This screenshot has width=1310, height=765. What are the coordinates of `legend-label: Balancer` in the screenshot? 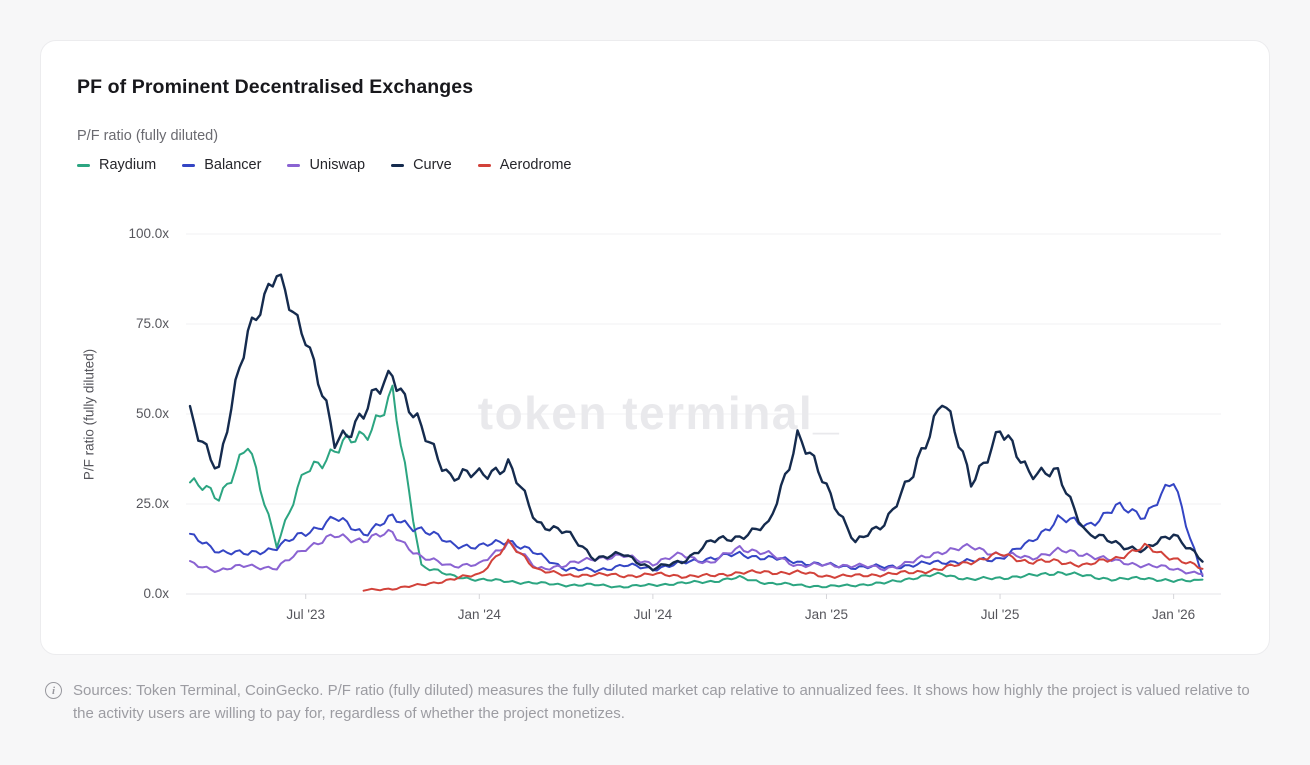 It's located at (233, 165).